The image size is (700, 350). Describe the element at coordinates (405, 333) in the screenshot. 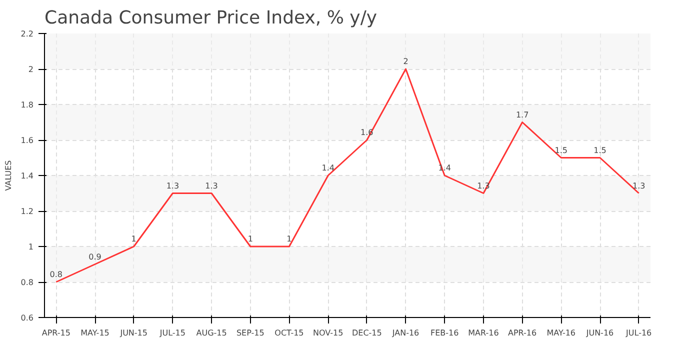

I see `x-tick-label: JAN-16` at that location.